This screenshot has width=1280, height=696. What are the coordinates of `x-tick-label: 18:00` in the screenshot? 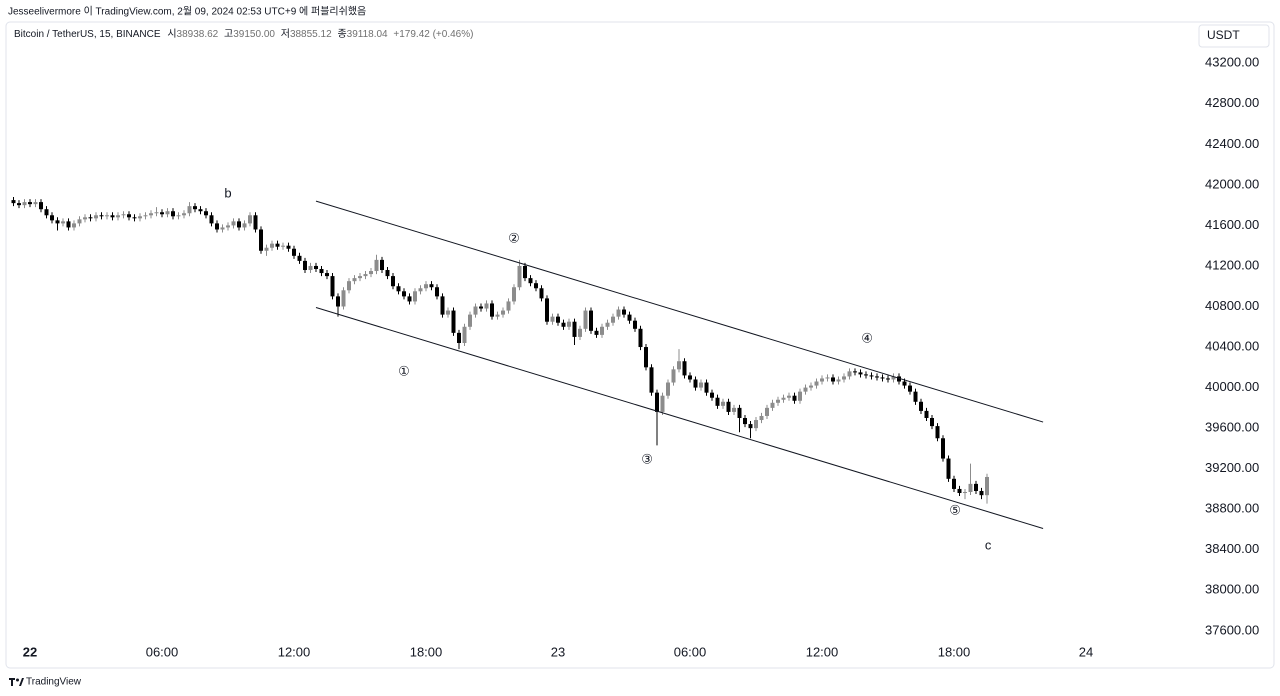 It's located at (954, 651).